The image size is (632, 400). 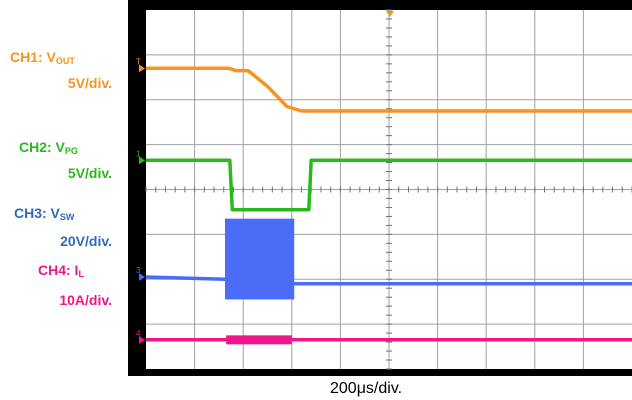 What do you see at coordinates (42, 147) in the screenshot?
I see `ch2-label-prefix: CH2: V` at bounding box center [42, 147].